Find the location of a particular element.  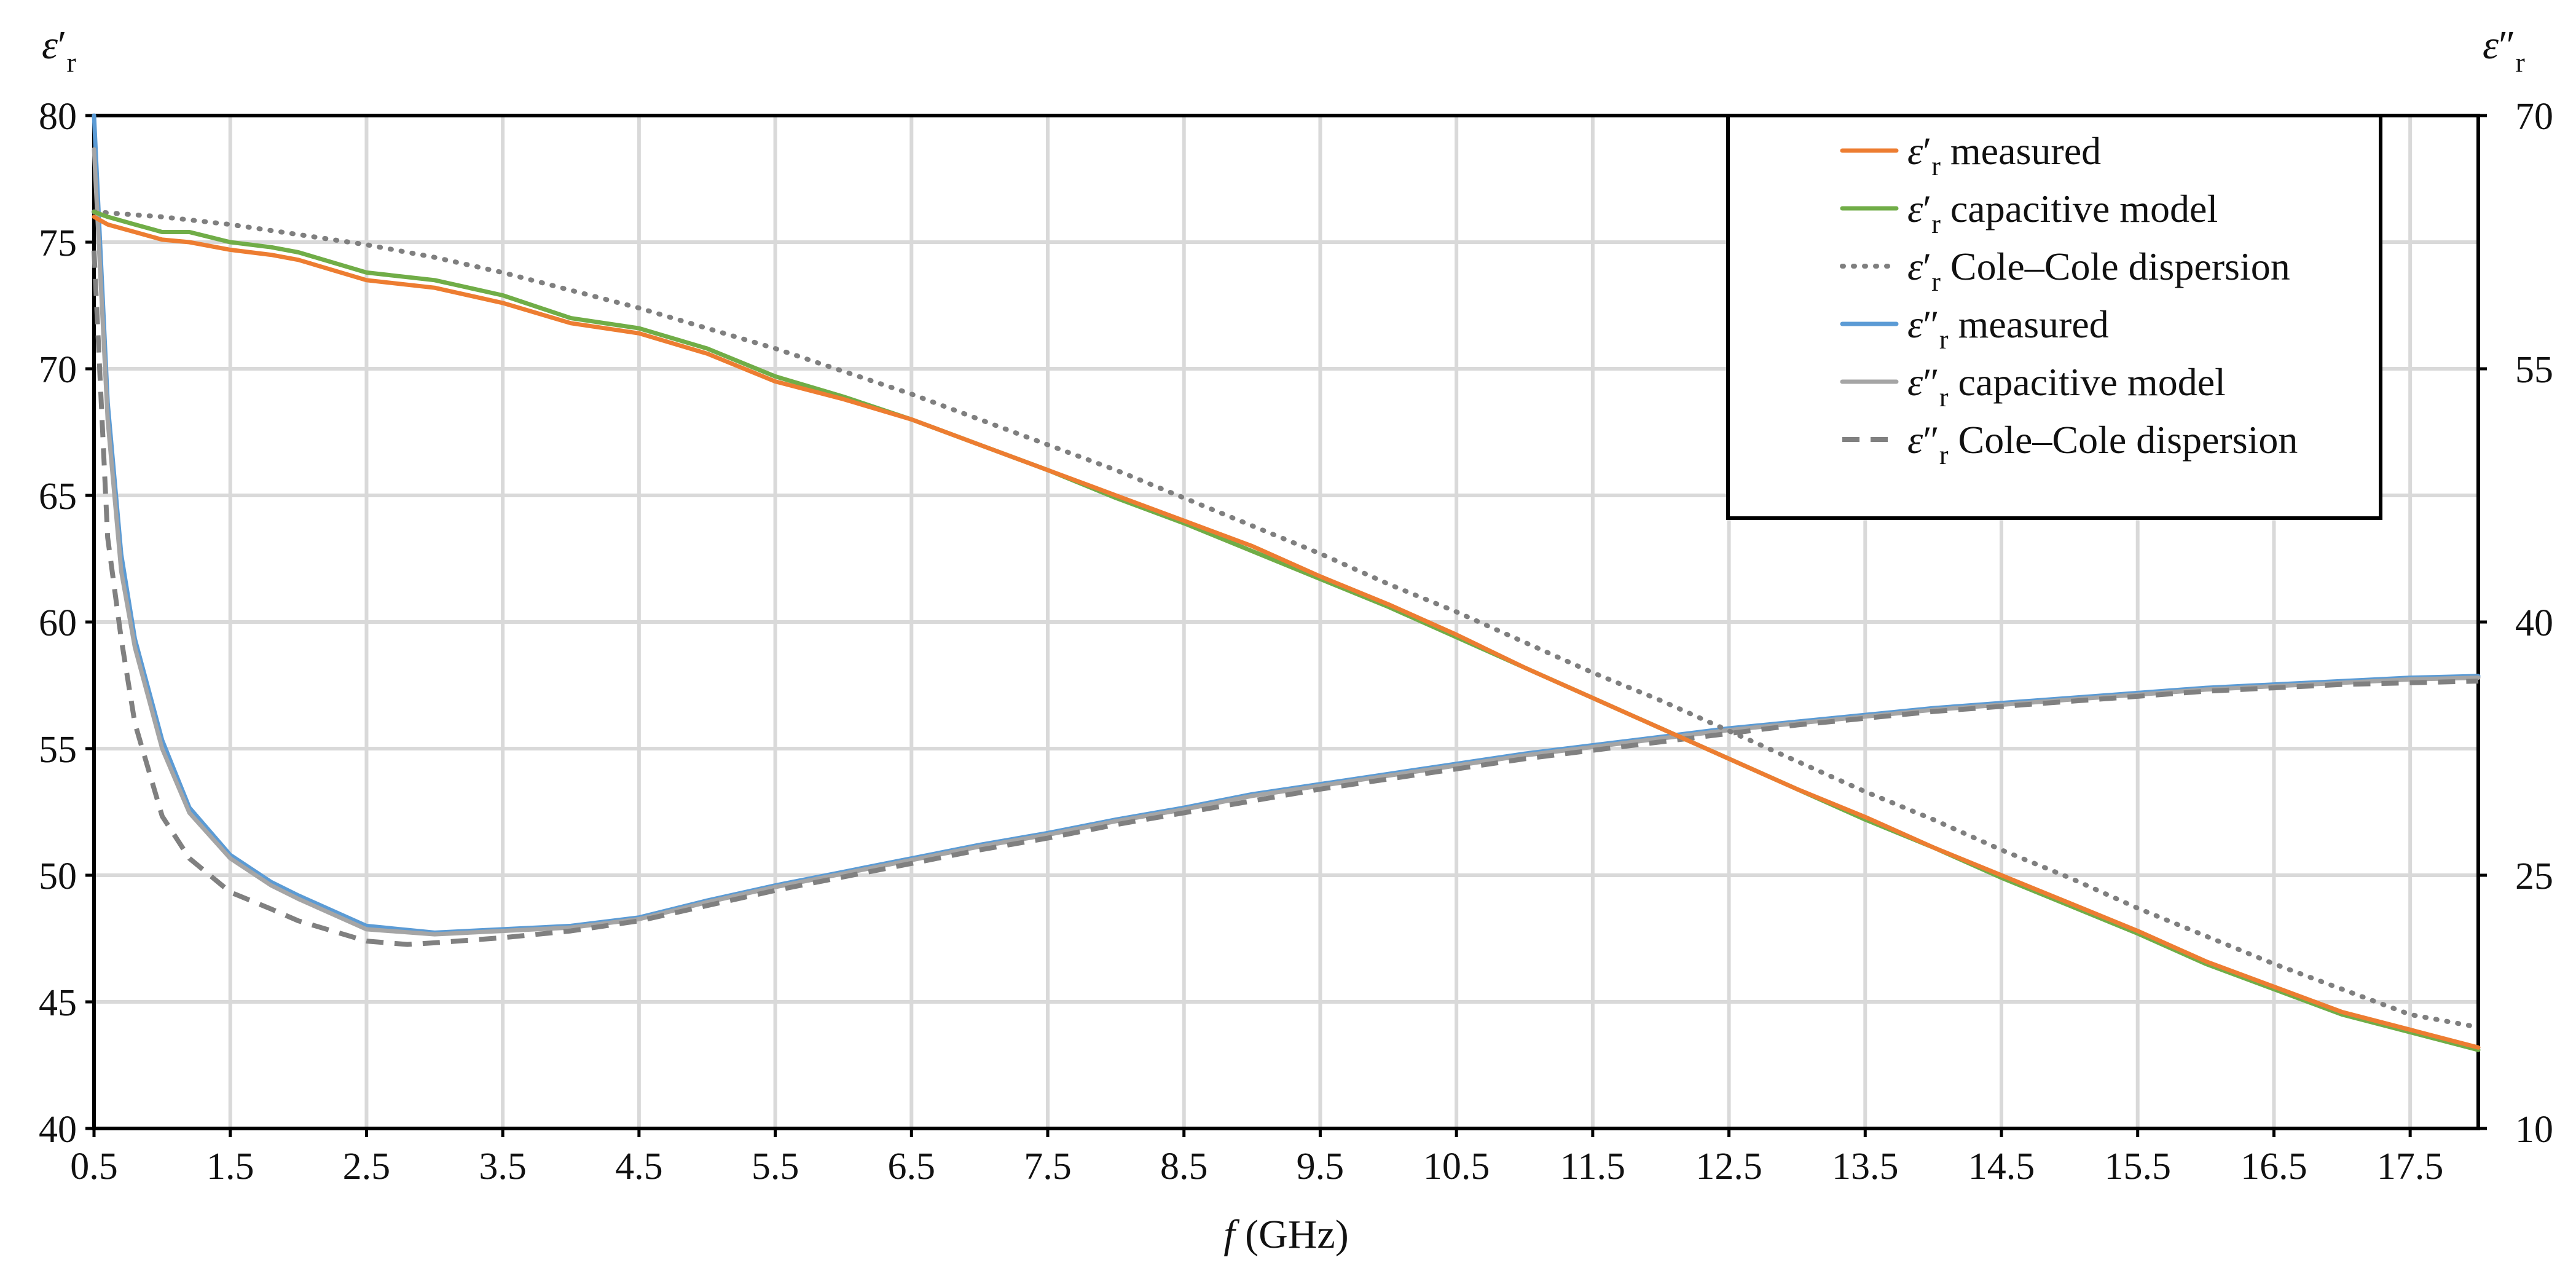

x-tick-label: 7.5 is located at coordinates (1048, 1167).